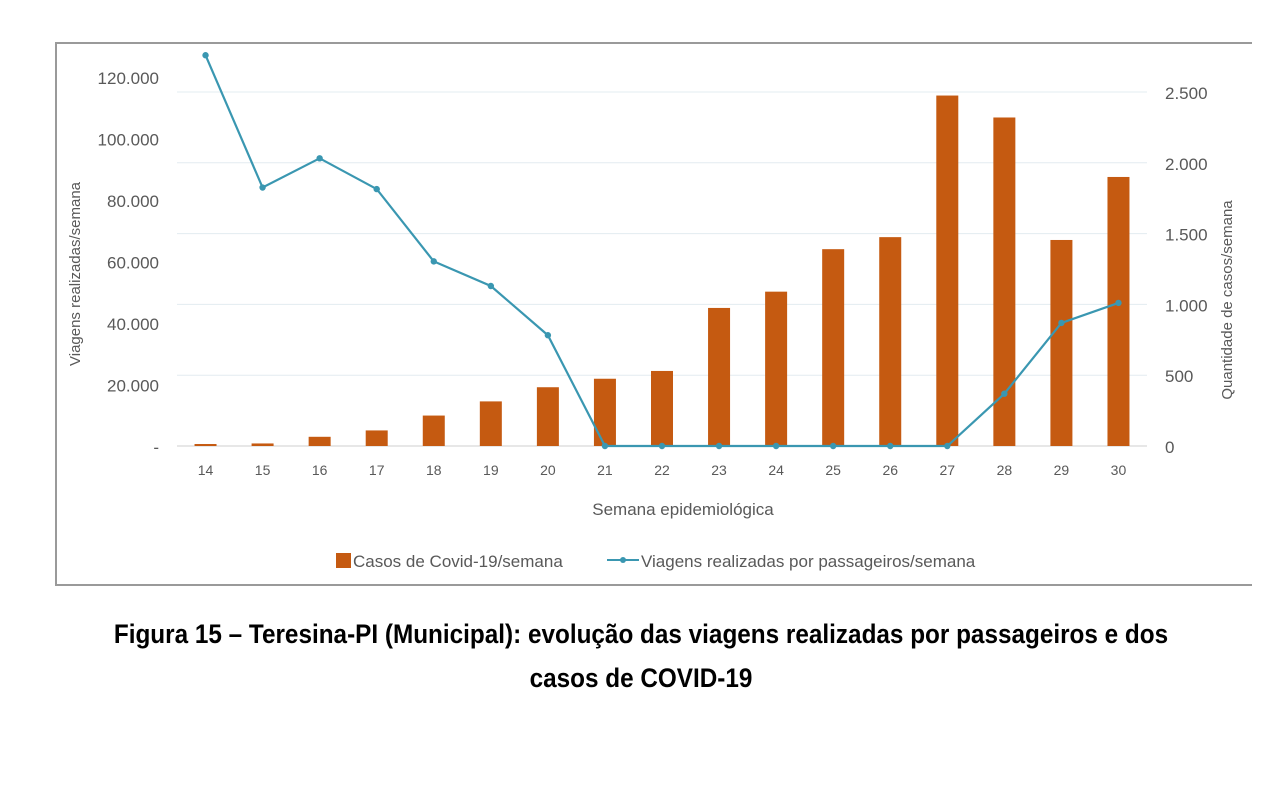 Image resolution: width=1282 pixels, height=786 pixels. Describe the element at coordinates (1062, 470) in the screenshot. I see `x-tick-label: 29` at that location.